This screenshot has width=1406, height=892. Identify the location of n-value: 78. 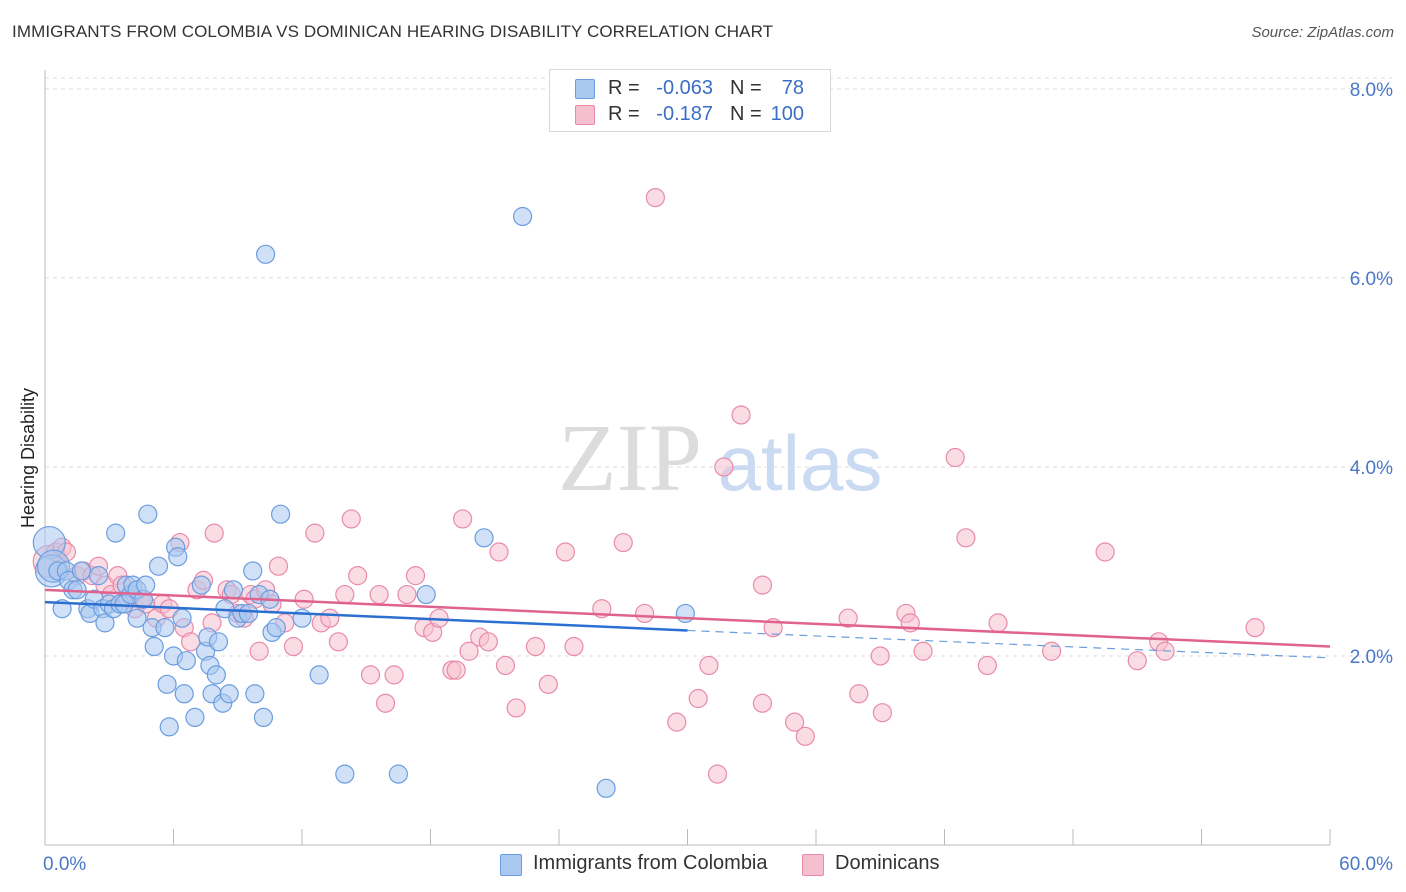
(792, 88).